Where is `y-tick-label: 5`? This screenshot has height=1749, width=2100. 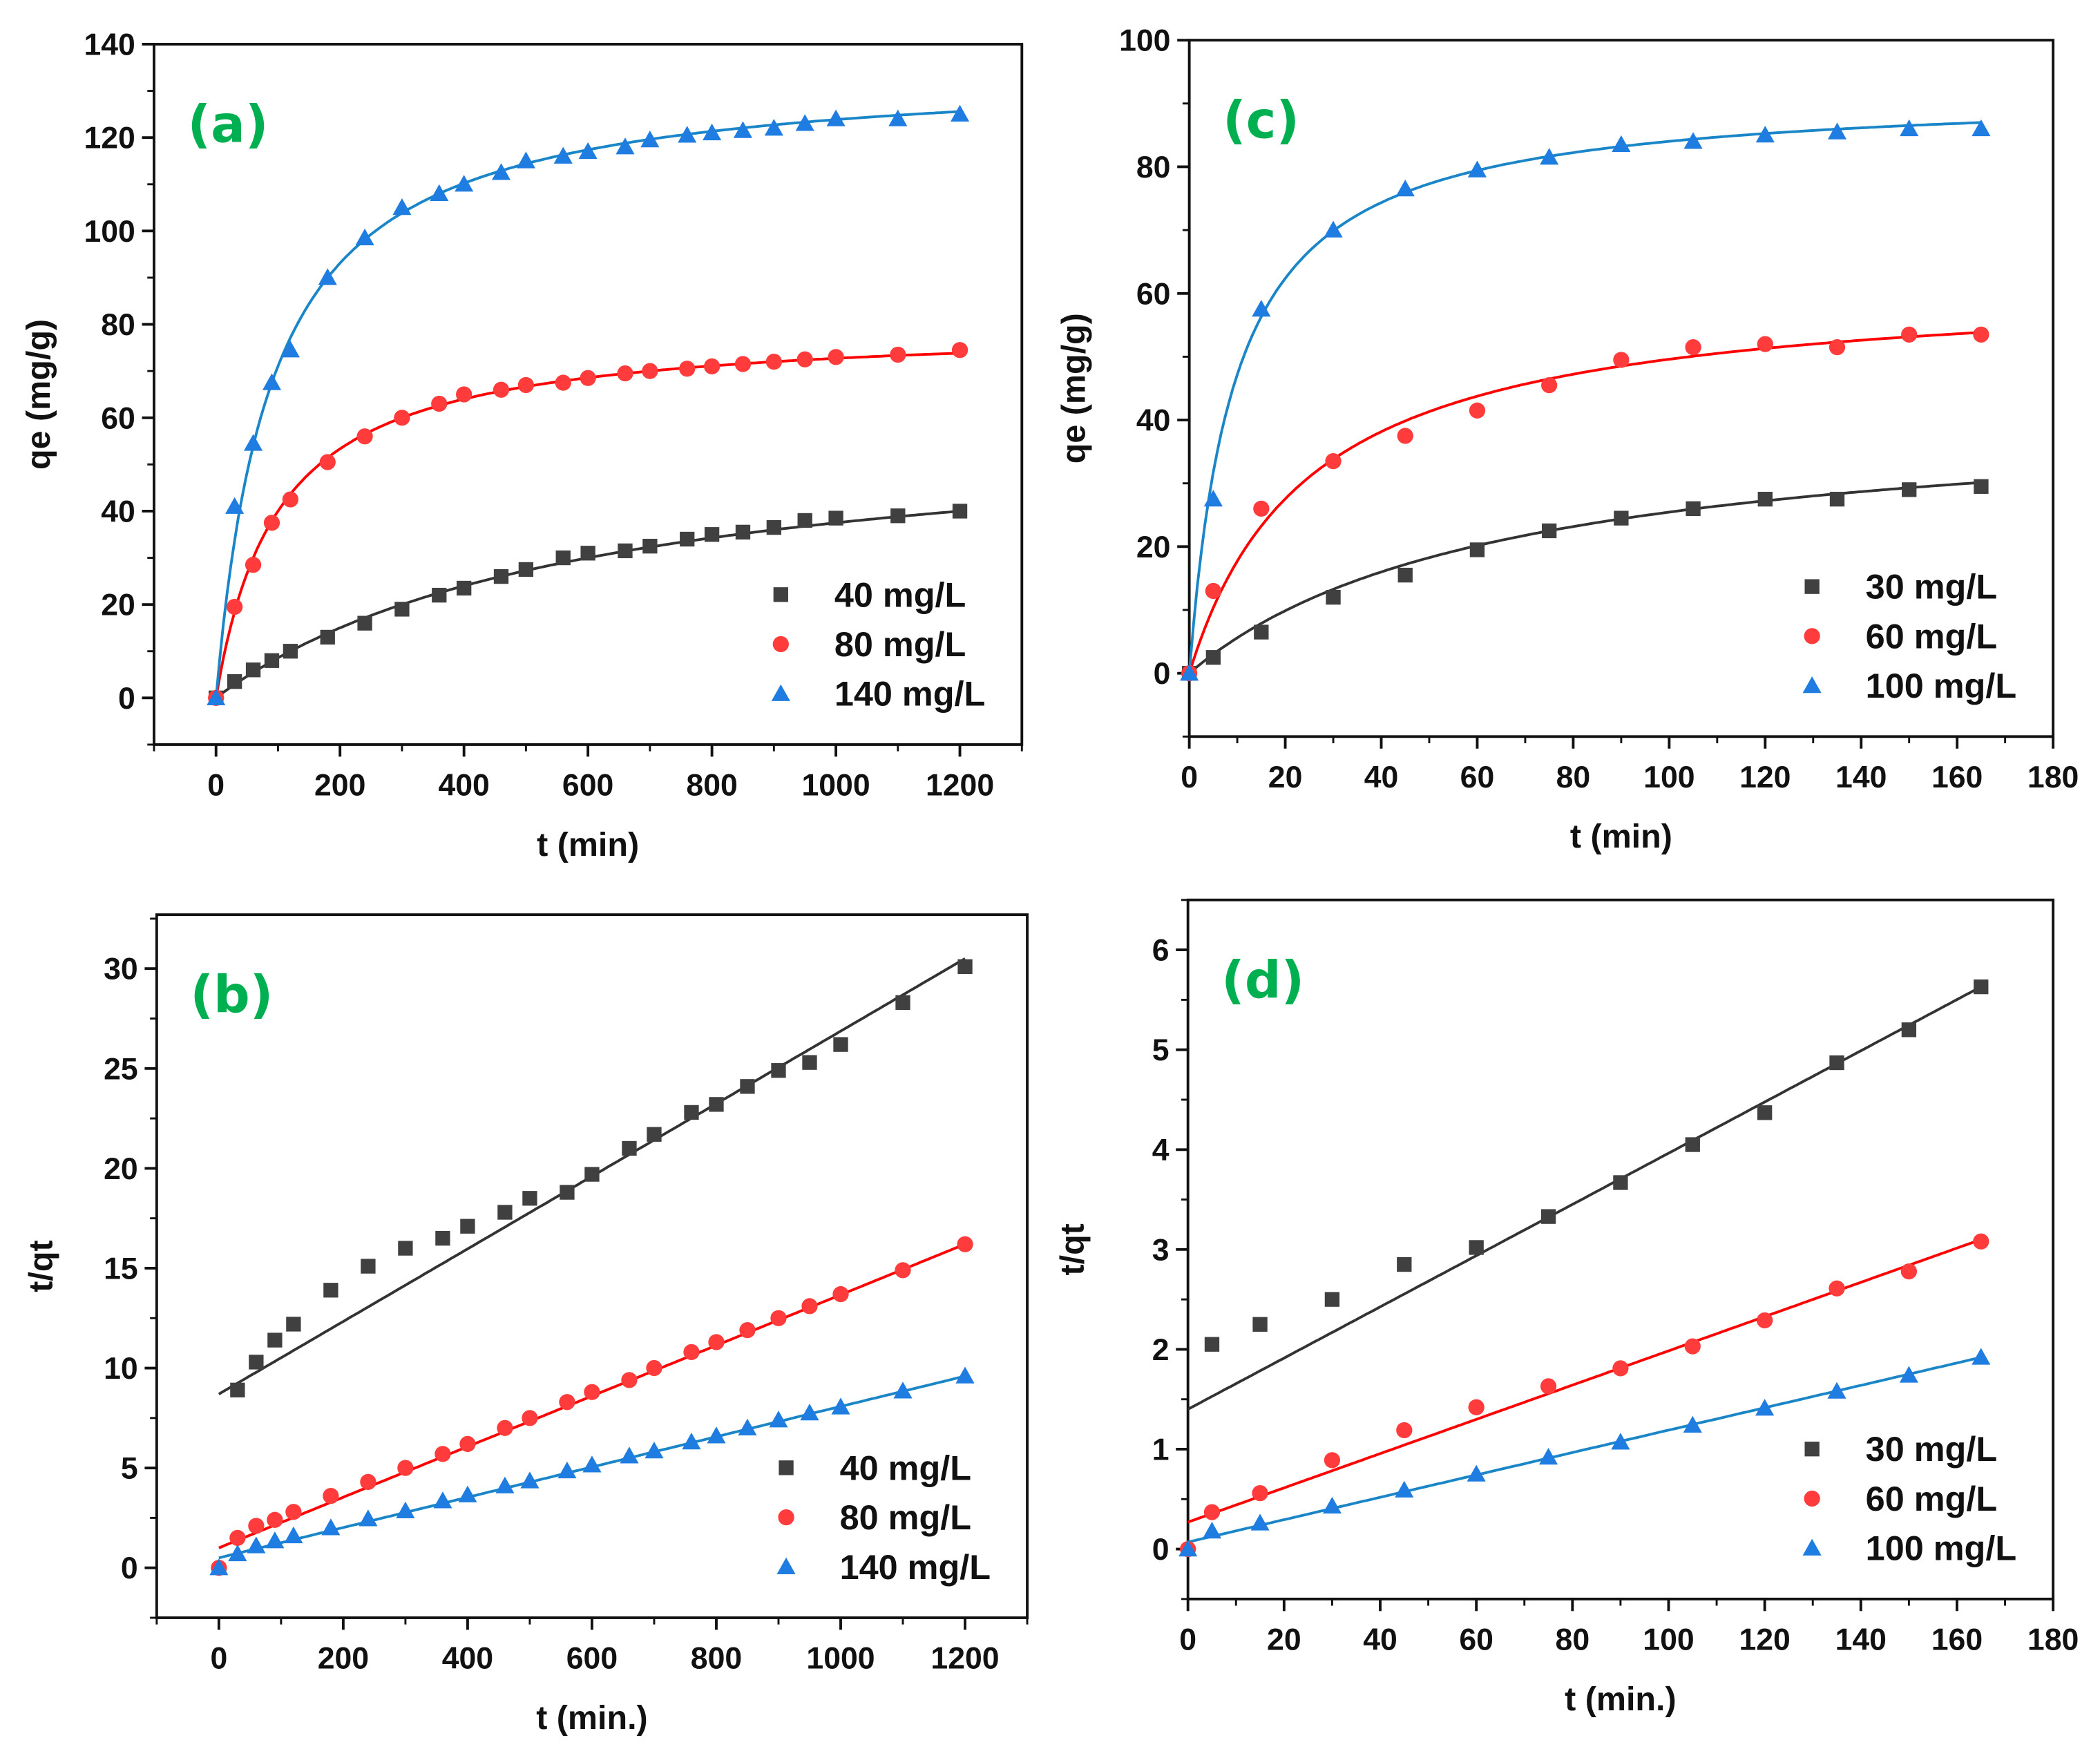 y-tick-label: 5 is located at coordinates (129, 1469).